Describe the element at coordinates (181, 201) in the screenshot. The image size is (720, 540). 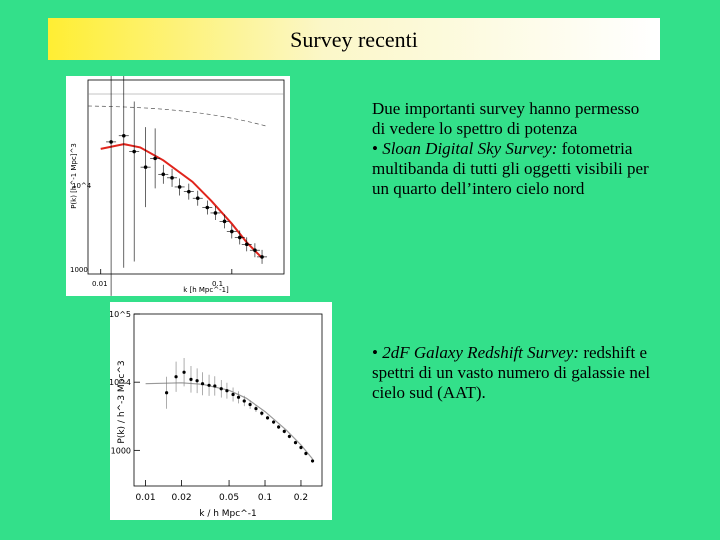
I see `sdss-model-curve` at that location.